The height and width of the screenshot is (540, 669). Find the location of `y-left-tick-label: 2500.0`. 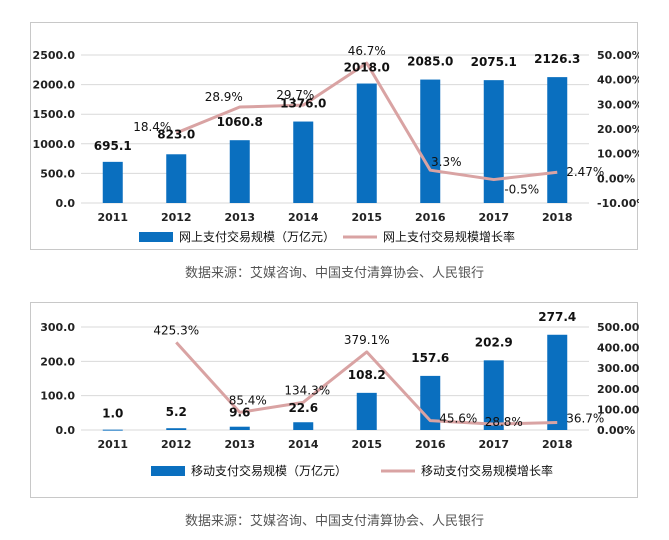

y-left-tick-label: 2500.0 is located at coordinates (54, 55).